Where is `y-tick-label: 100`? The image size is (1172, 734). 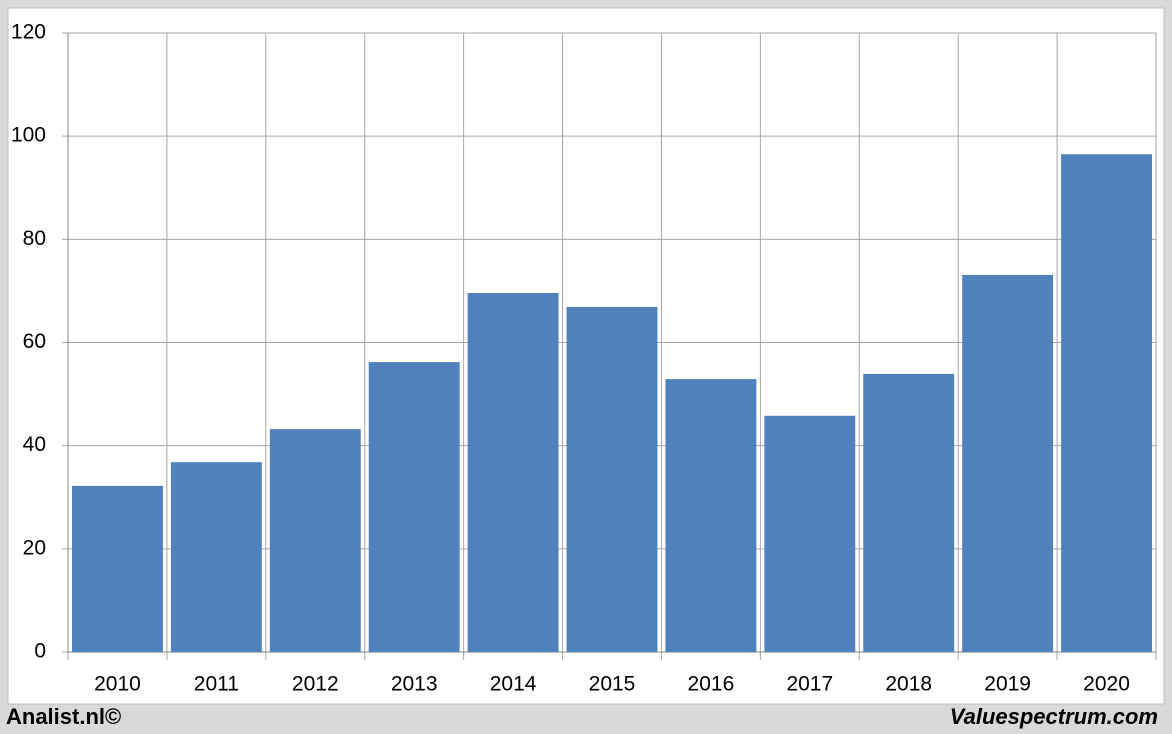 y-tick-label: 100 is located at coordinates (28, 135).